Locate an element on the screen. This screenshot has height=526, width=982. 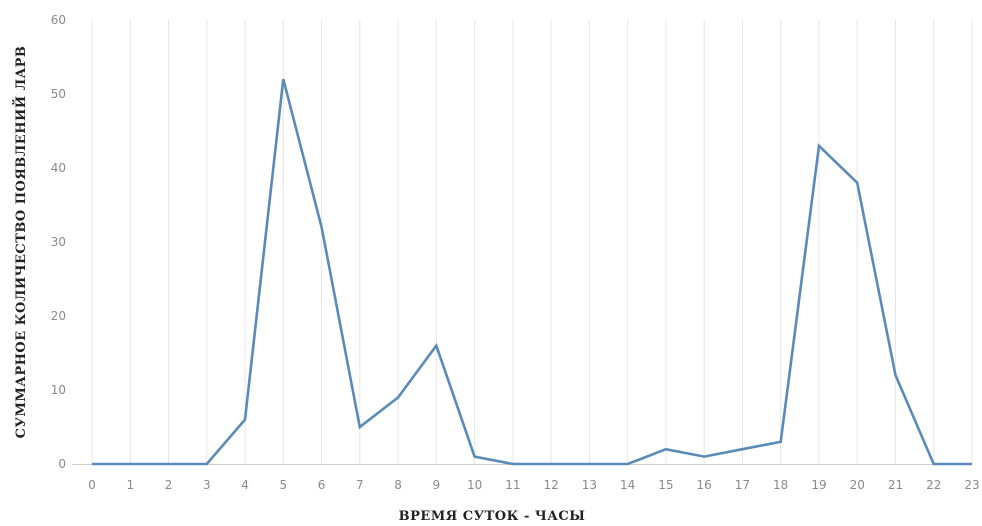
y-axis-ticks: 0 10 20 30 40 50 60 is located at coordinates (58, 242).